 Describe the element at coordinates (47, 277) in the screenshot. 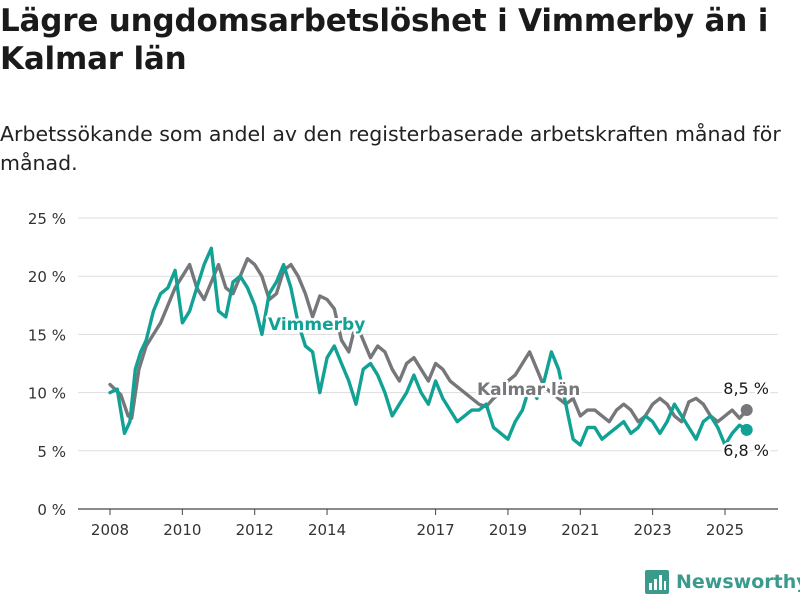

I see `y-tick-label: 20 %` at that location.